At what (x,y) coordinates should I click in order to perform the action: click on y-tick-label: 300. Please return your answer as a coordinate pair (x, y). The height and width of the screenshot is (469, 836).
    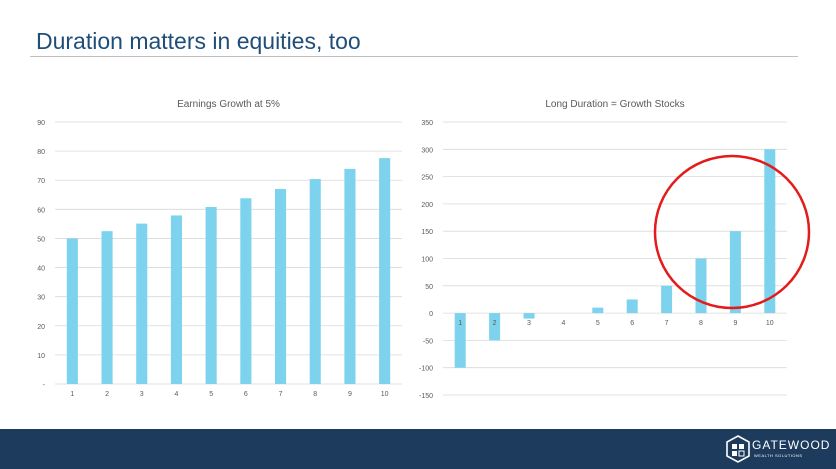
    Looking at the image, I should click on (427, 150).